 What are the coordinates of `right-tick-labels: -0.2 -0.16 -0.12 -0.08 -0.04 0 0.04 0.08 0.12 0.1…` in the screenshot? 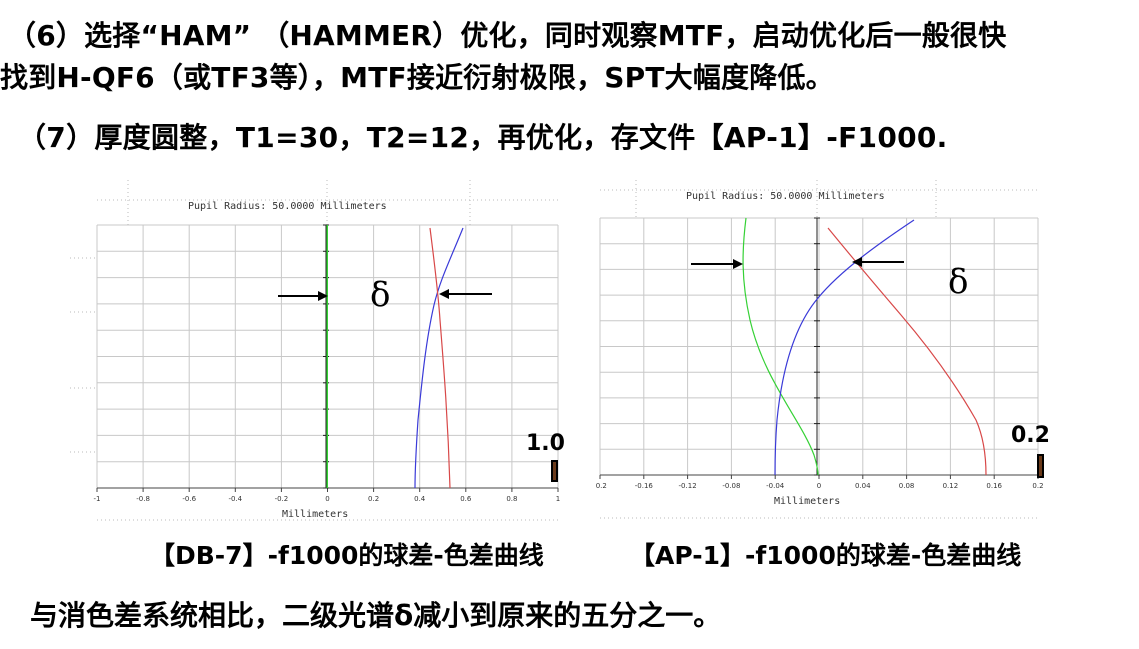 It's located at (820, 486).